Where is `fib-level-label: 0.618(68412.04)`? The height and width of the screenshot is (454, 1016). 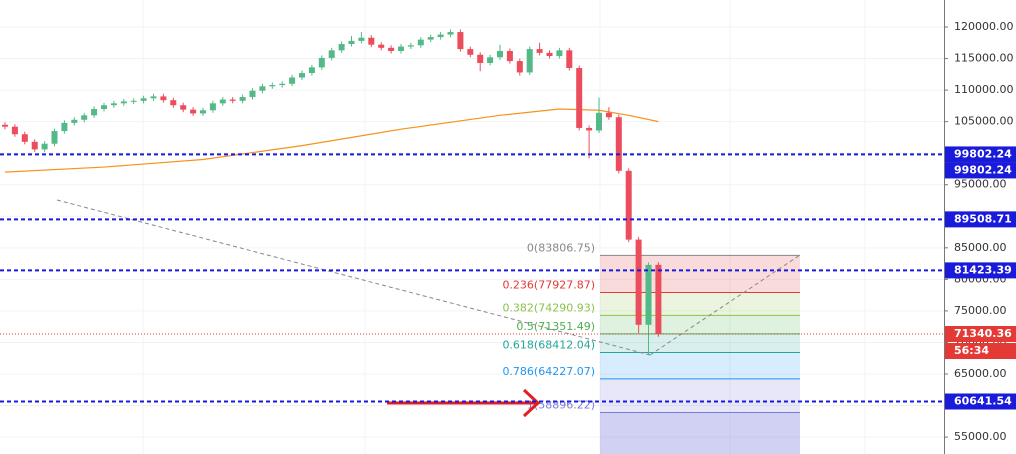 fib-level-label: 0.618(68412.04) is located at coordinates (548, 344).